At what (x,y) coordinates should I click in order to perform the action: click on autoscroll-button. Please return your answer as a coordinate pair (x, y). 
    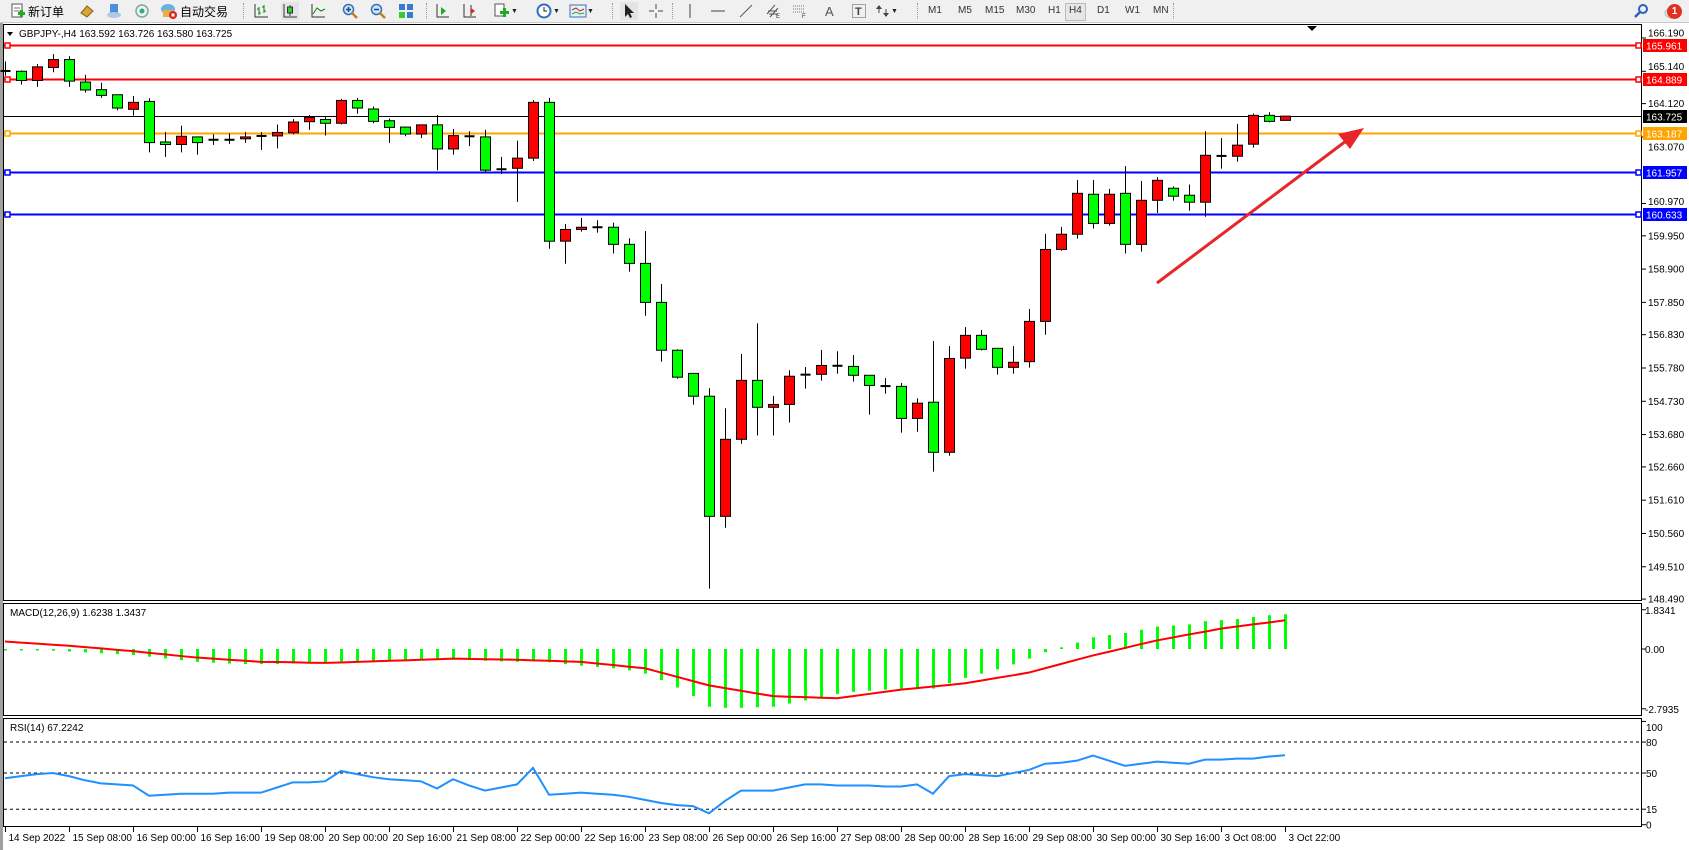
    Looking at the image, I should click on (442, 11).